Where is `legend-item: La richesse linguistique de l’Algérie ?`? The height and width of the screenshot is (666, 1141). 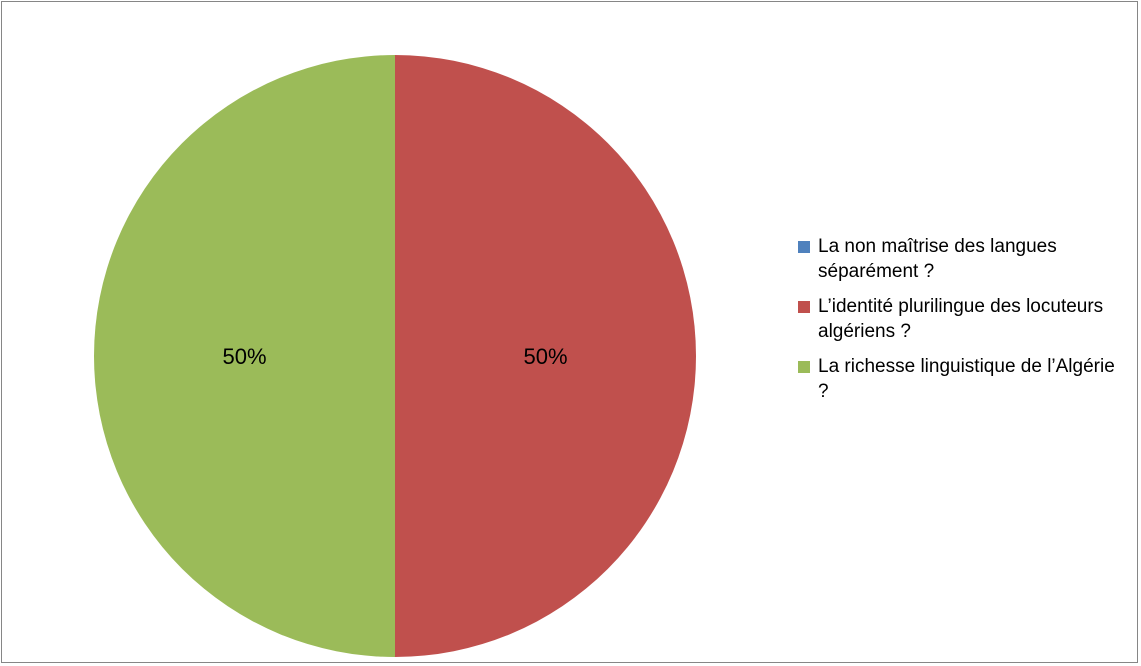 legend-item: La richesse linguistique de l’Algérie ? is located at coordinates (963, 379).